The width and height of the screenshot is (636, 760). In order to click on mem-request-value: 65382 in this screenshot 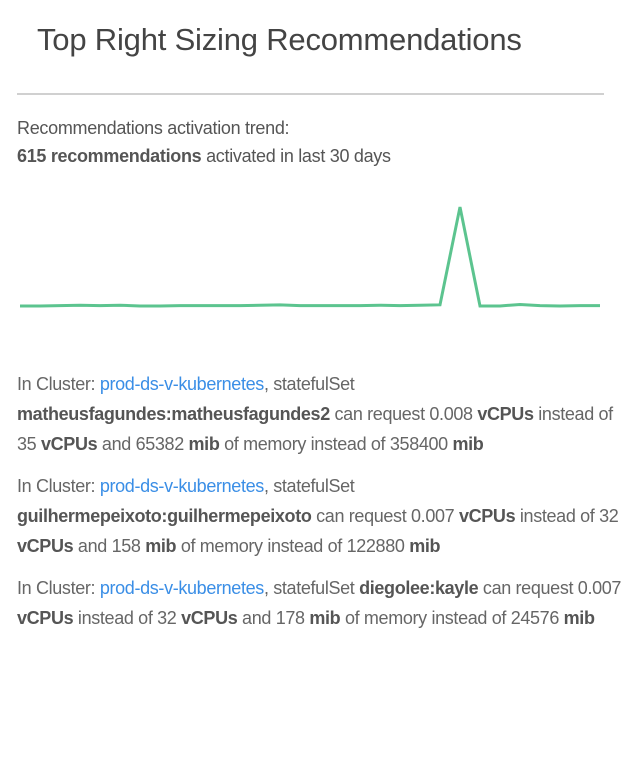, I will do `click(160, 444)`.